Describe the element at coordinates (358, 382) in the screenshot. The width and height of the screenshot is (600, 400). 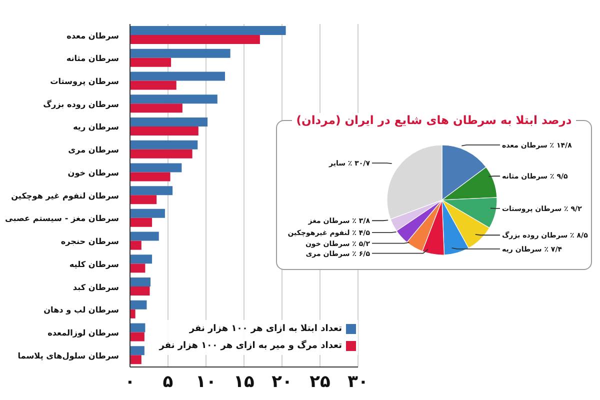
I see `x-tick-label: ۳۰` at that location.